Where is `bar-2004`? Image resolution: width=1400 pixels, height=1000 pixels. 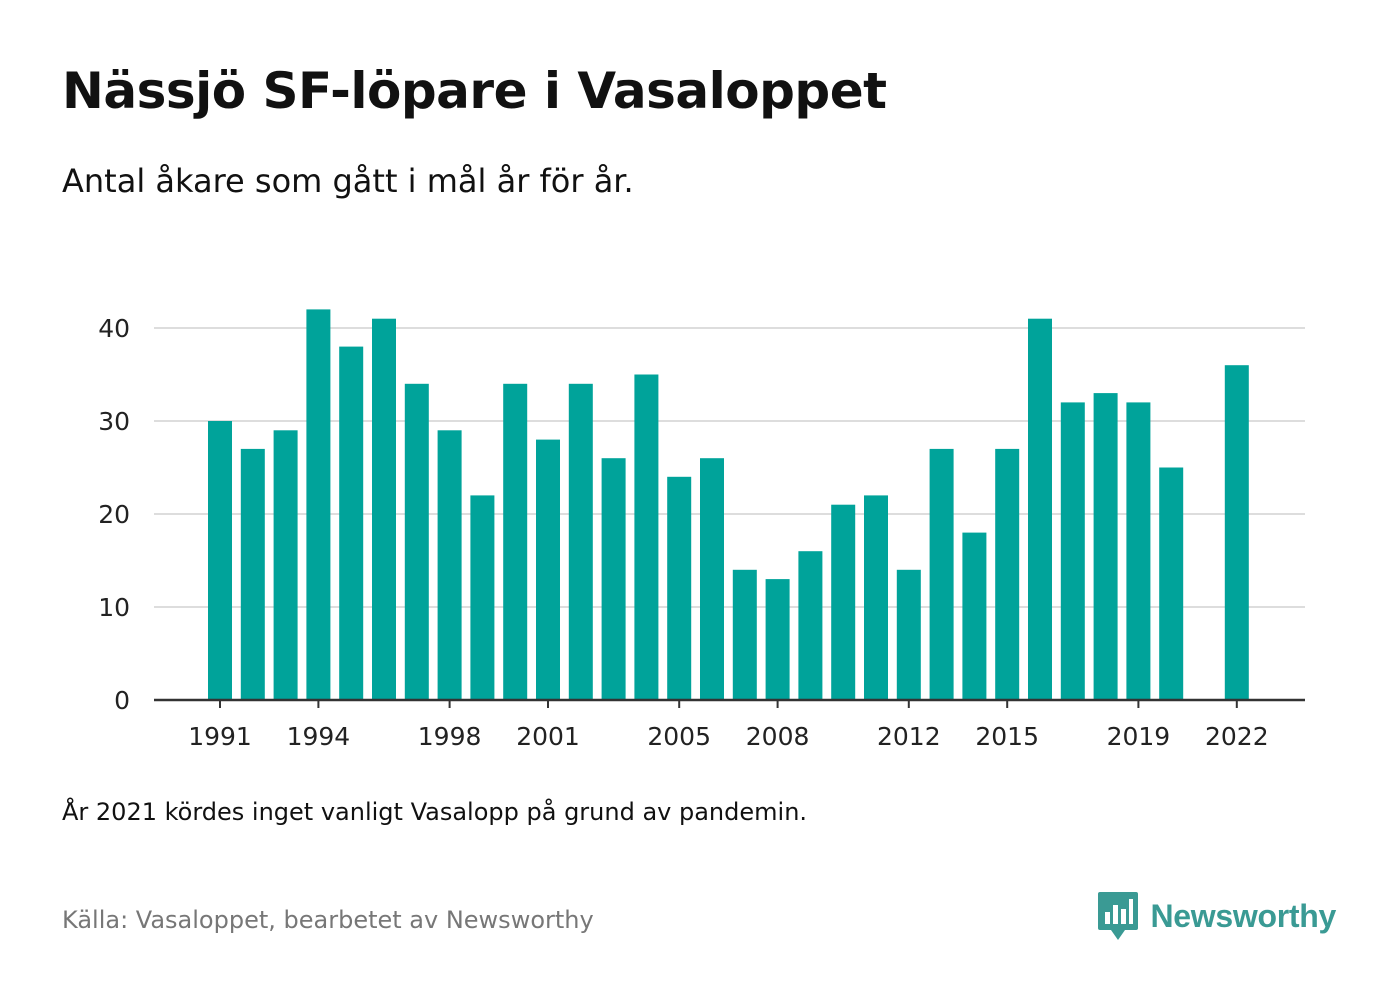 bar-2004 is located at coordinates (646, 537).